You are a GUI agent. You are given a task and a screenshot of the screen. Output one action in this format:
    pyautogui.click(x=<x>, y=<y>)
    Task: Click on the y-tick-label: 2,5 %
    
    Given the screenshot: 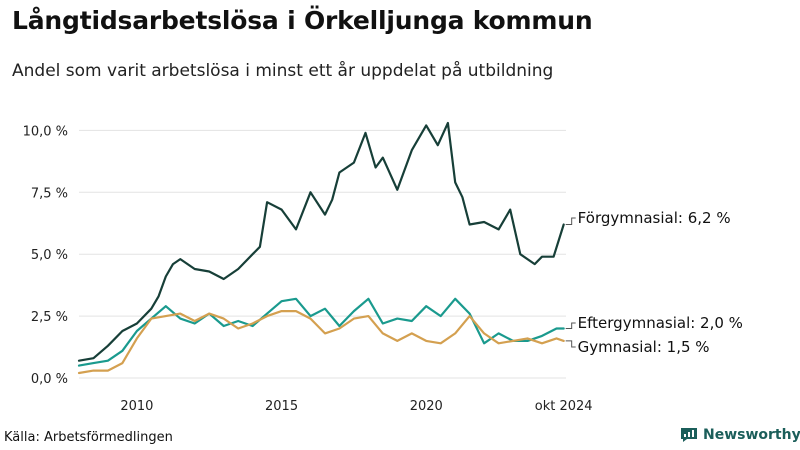 What is the action you would take?
    pyautogui.click(x=49, y=317)
    